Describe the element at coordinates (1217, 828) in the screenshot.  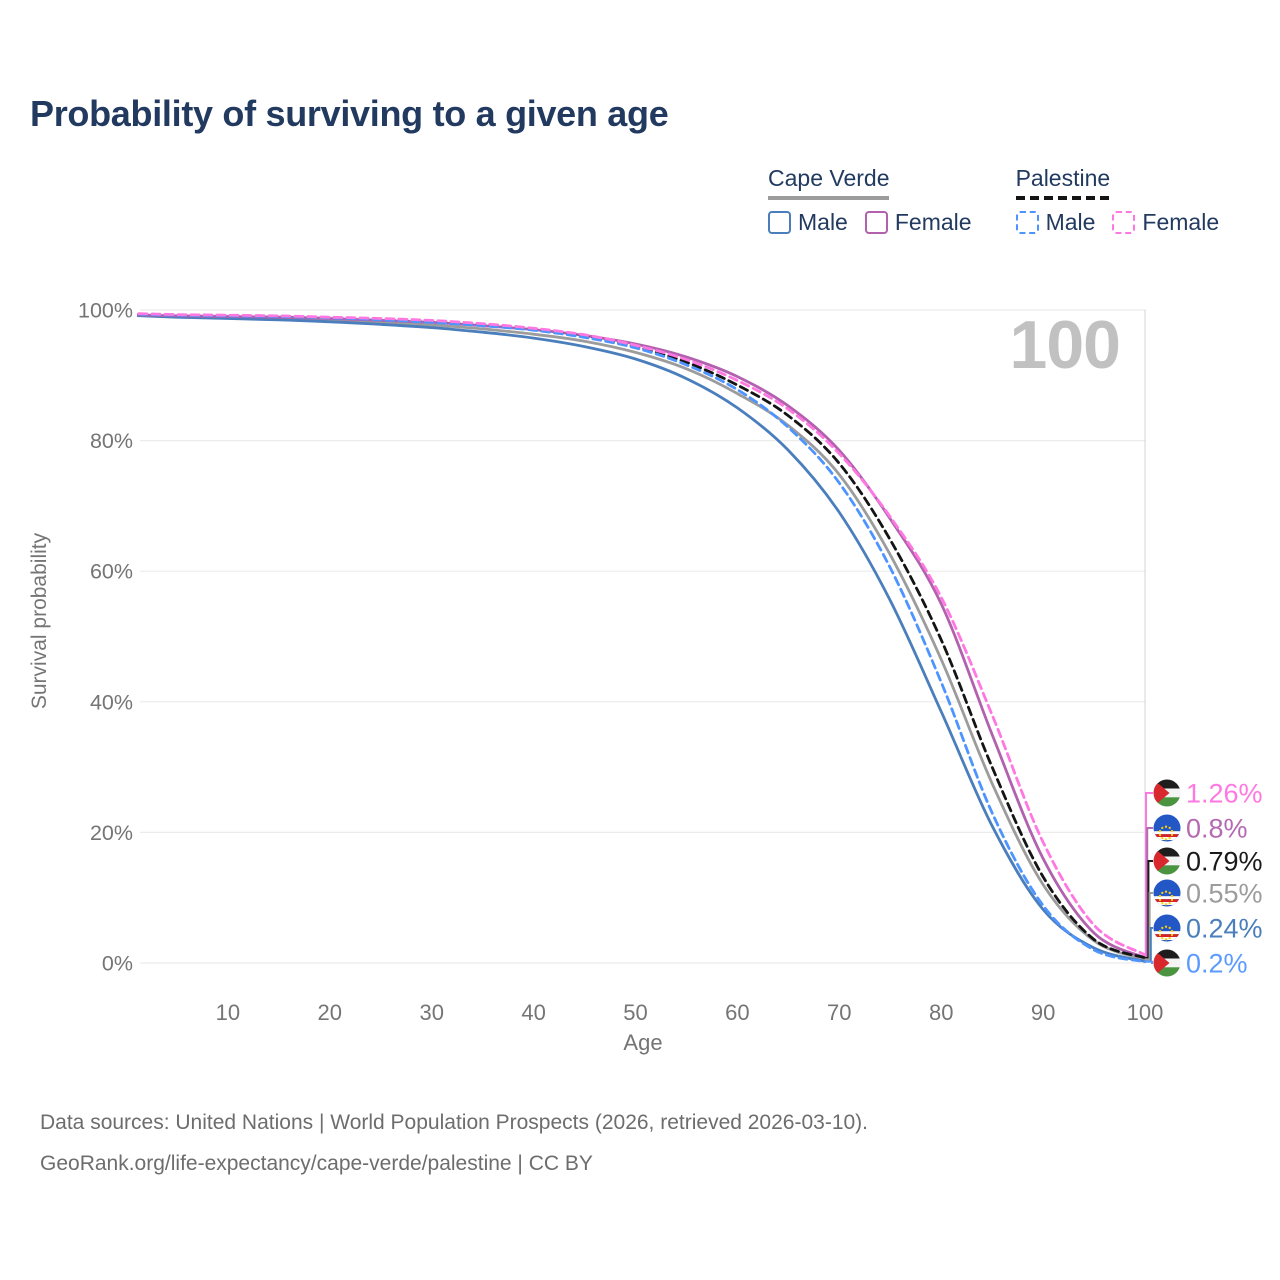
I see `end-label-cape-verde-female: 0.8%` at that location.